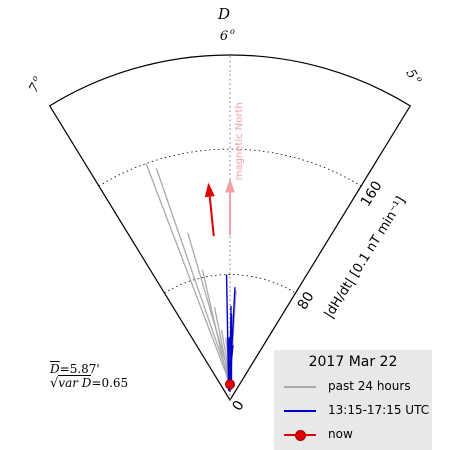 The height and width of the screenshot is (450, 450). I want to click on var-d-value: =0.65, so click(110, 383).